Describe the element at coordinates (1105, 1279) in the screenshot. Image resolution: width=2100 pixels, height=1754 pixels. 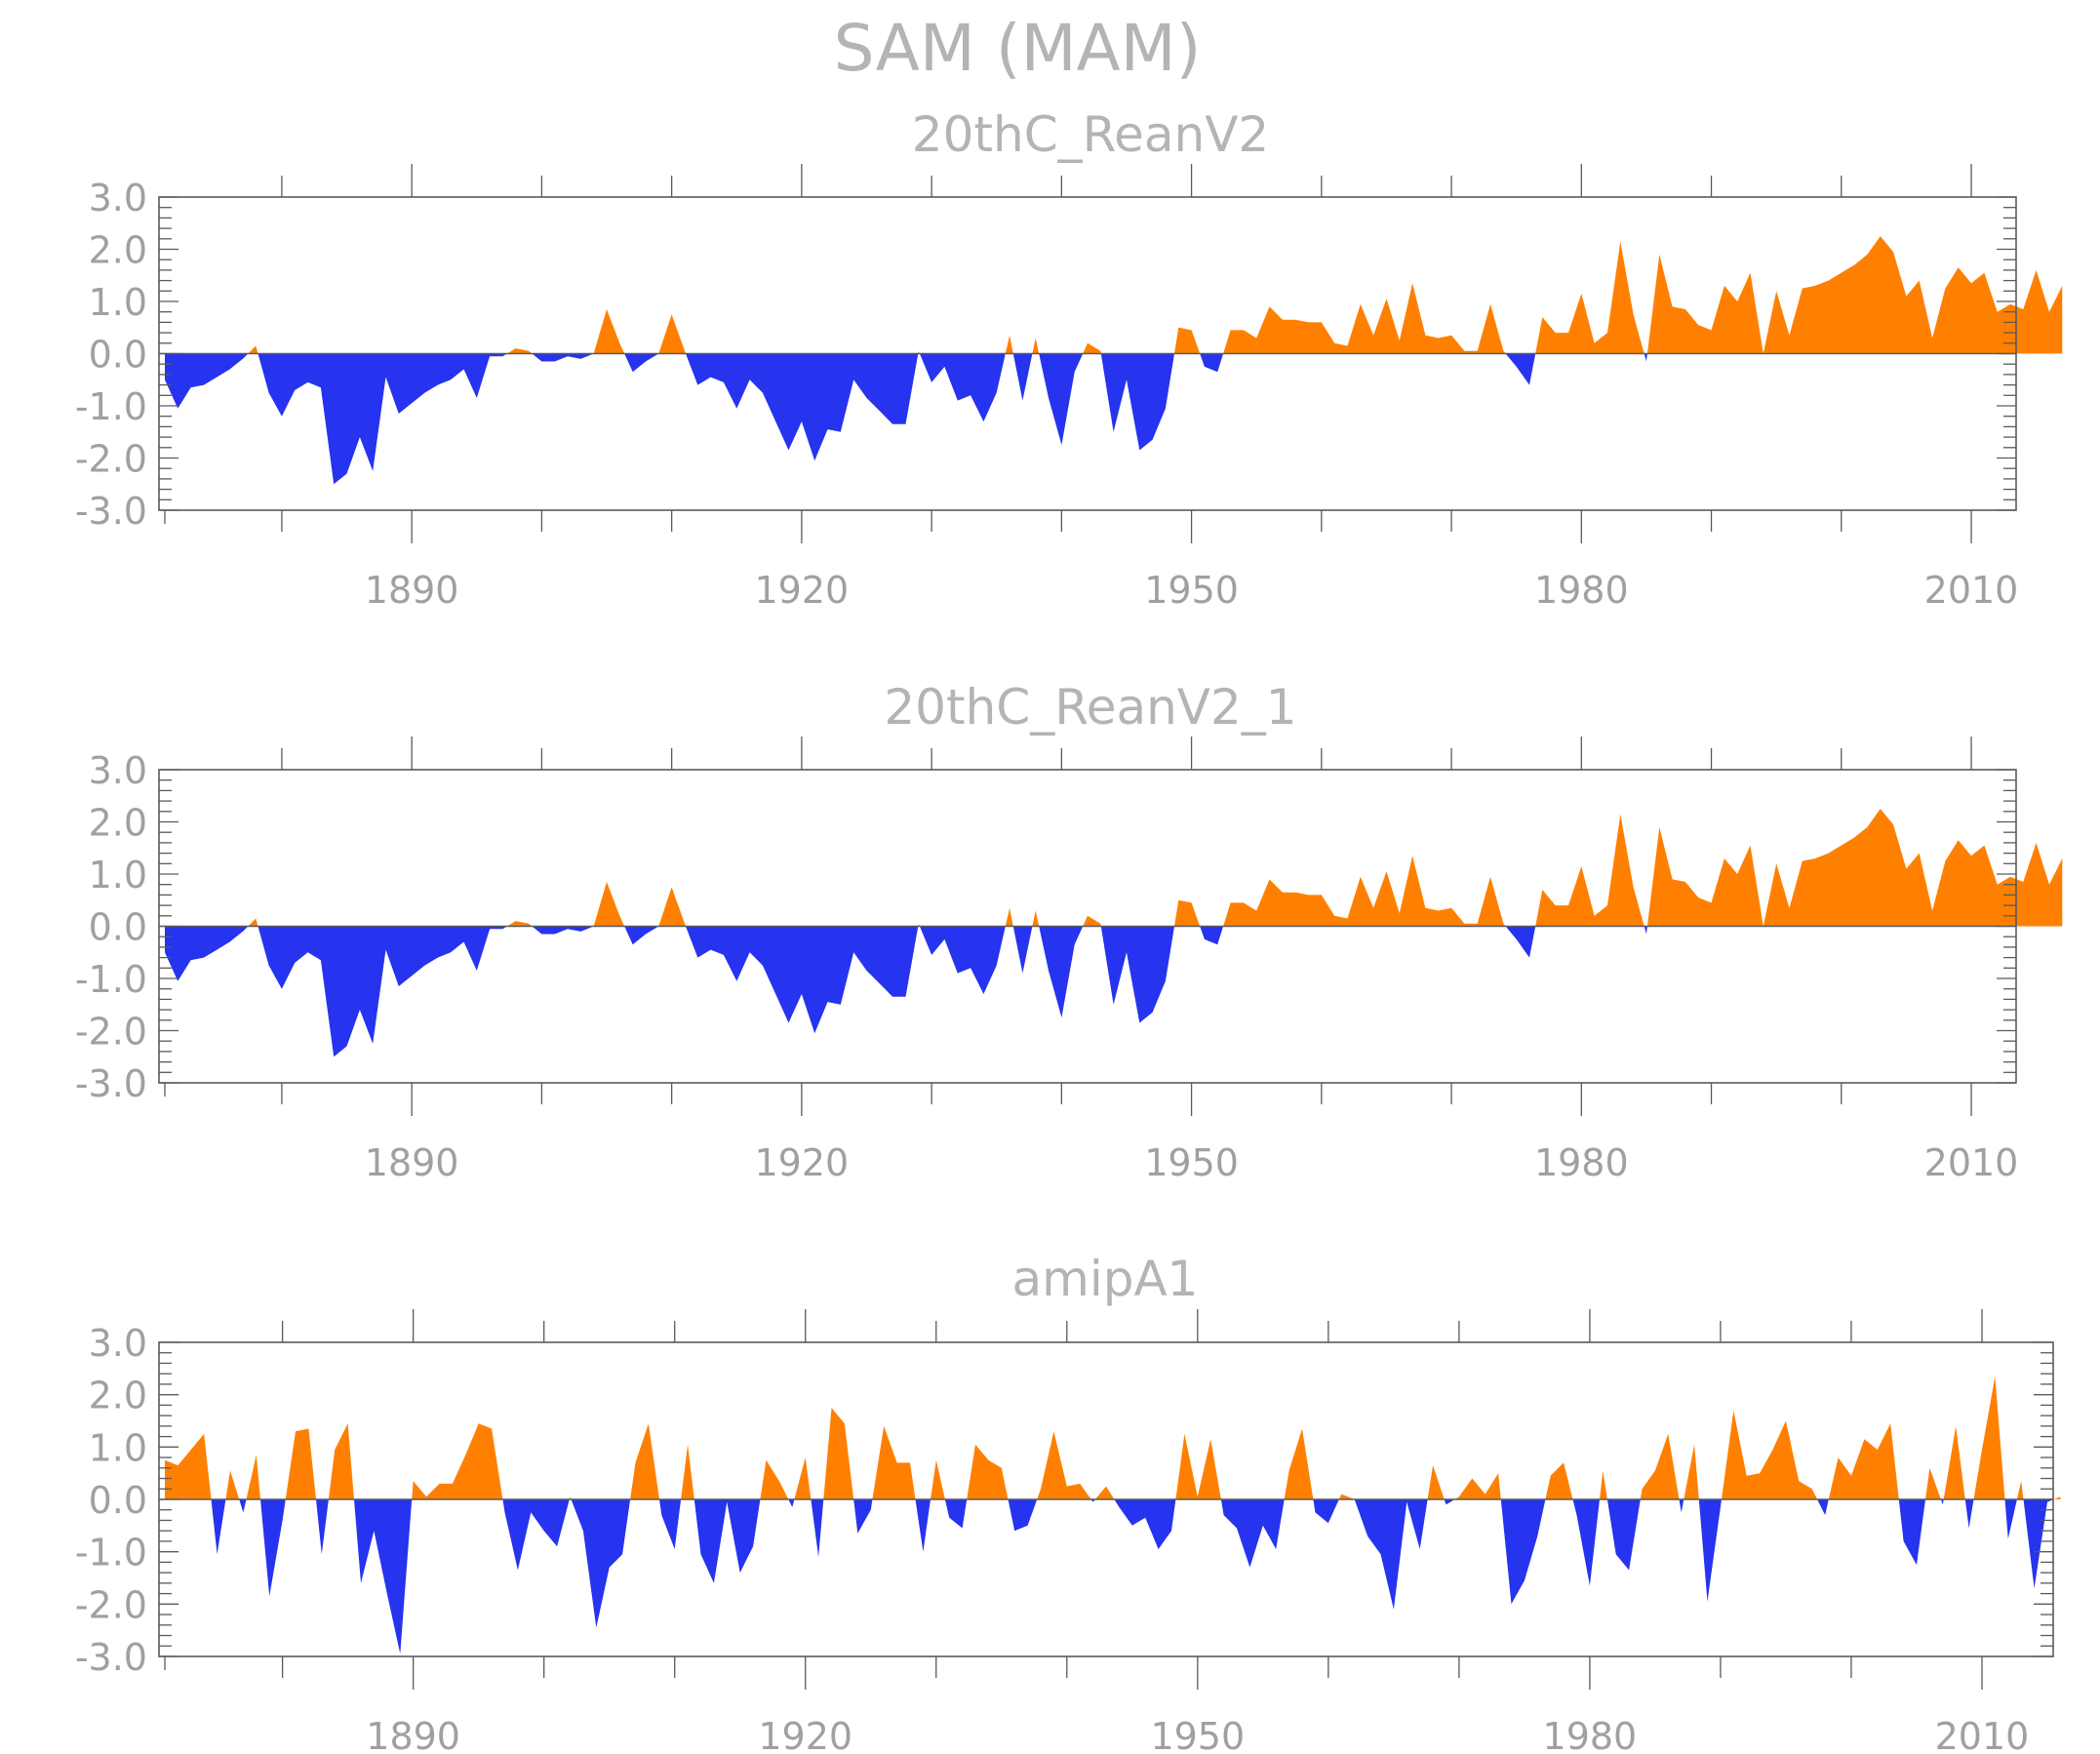
I see `panel-title: amipA1` at that location.